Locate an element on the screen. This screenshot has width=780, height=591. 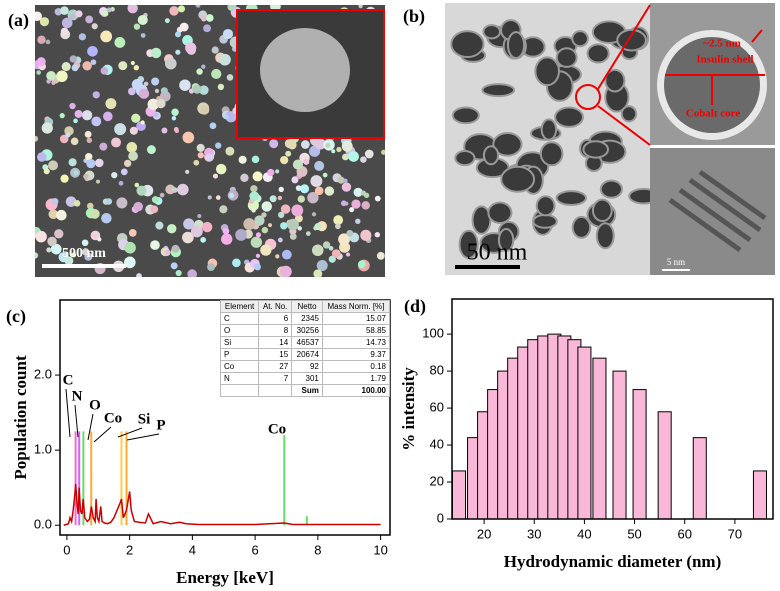
y-tick-label: 2.0 is located at coordinates (43, 374).